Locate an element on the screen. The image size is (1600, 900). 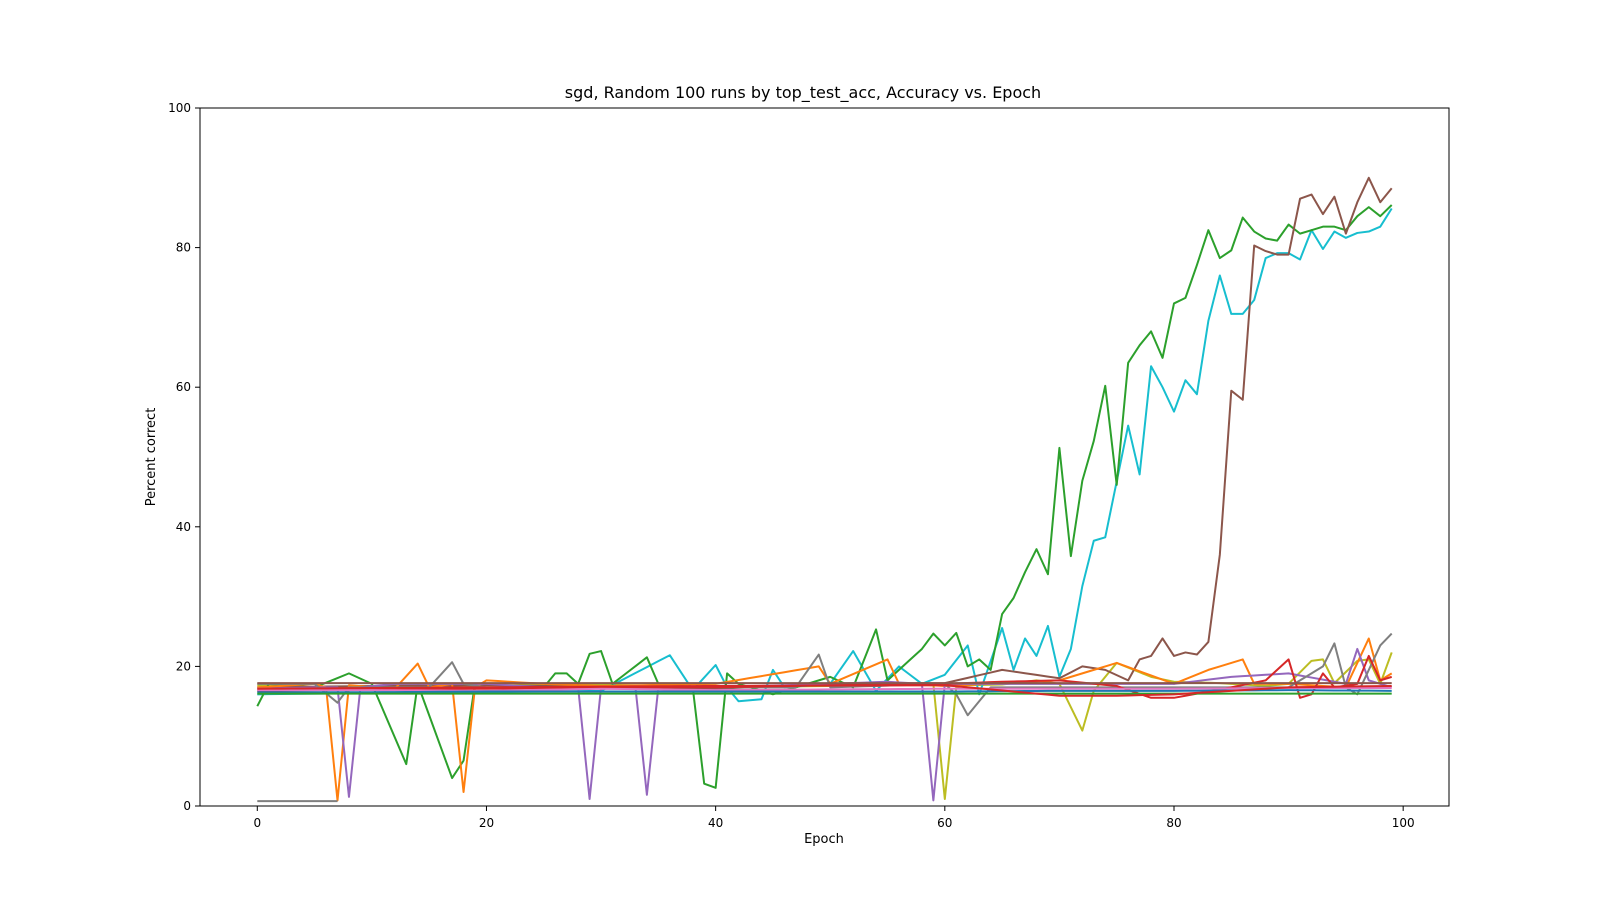
x-tick-label: 0 is located at coordinates (257, 823).